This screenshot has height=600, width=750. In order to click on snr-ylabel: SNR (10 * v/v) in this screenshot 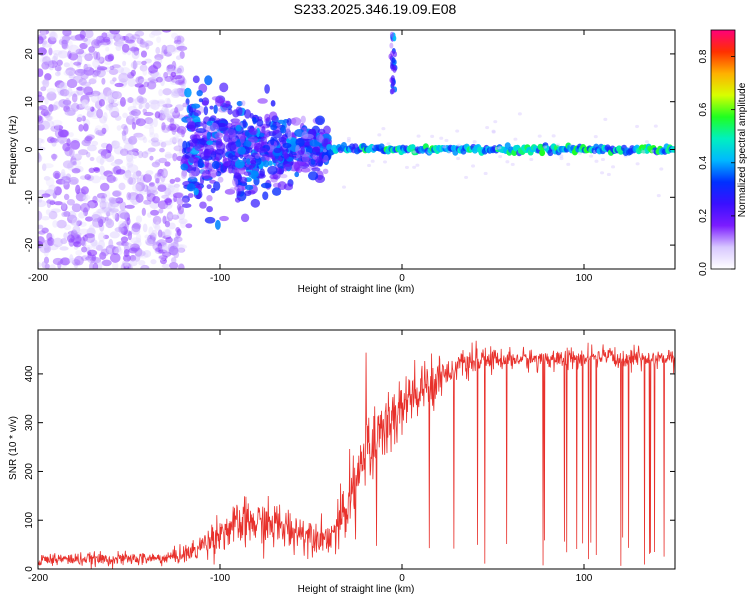, I will do `click(13, 448)`.